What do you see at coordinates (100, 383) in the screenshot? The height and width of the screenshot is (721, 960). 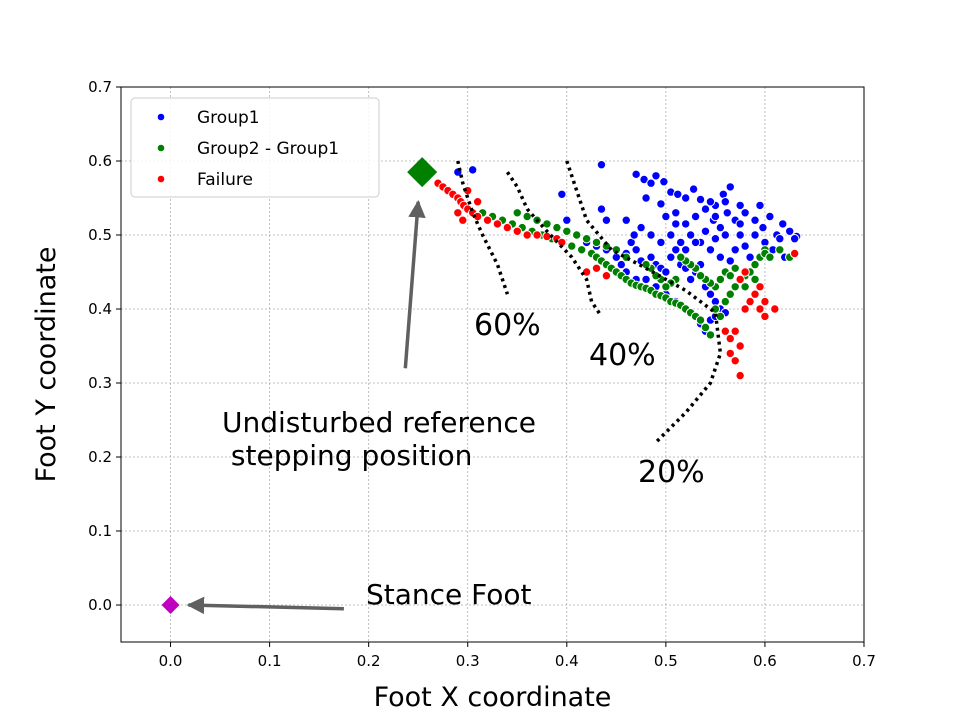 I see `y-tick-label: 0.3` at bounding box center [100, 383].